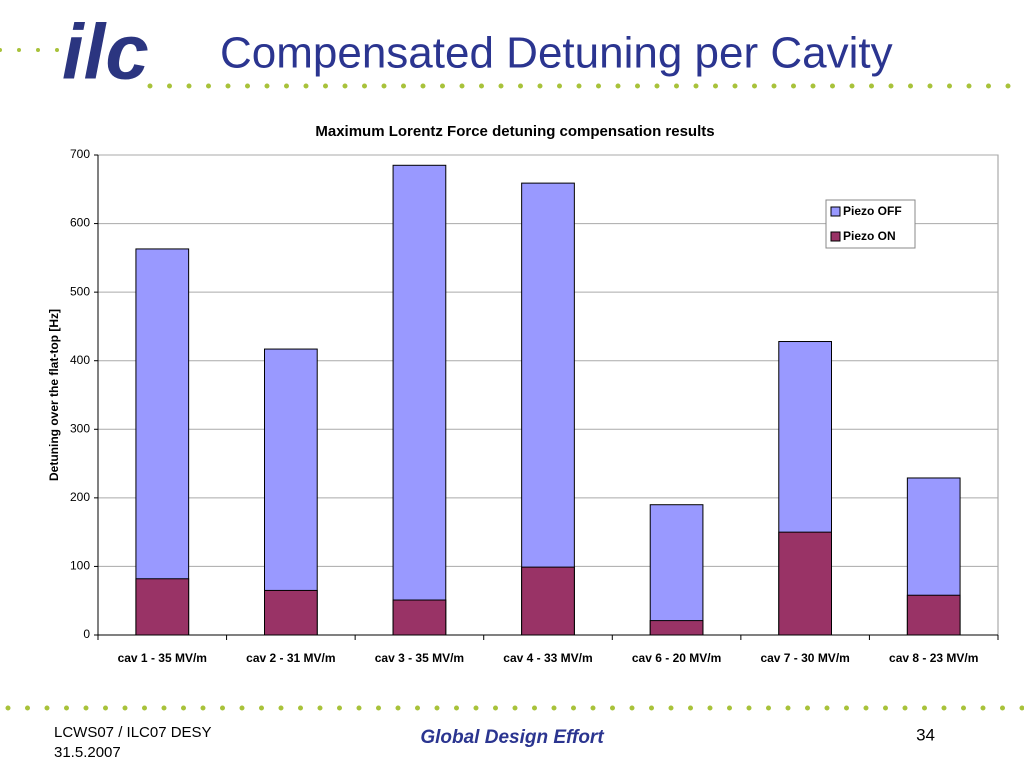  Describe the element at coordinates (87, 752) in the screenshot. I see `footer-left: 31.5.2007` at that location.